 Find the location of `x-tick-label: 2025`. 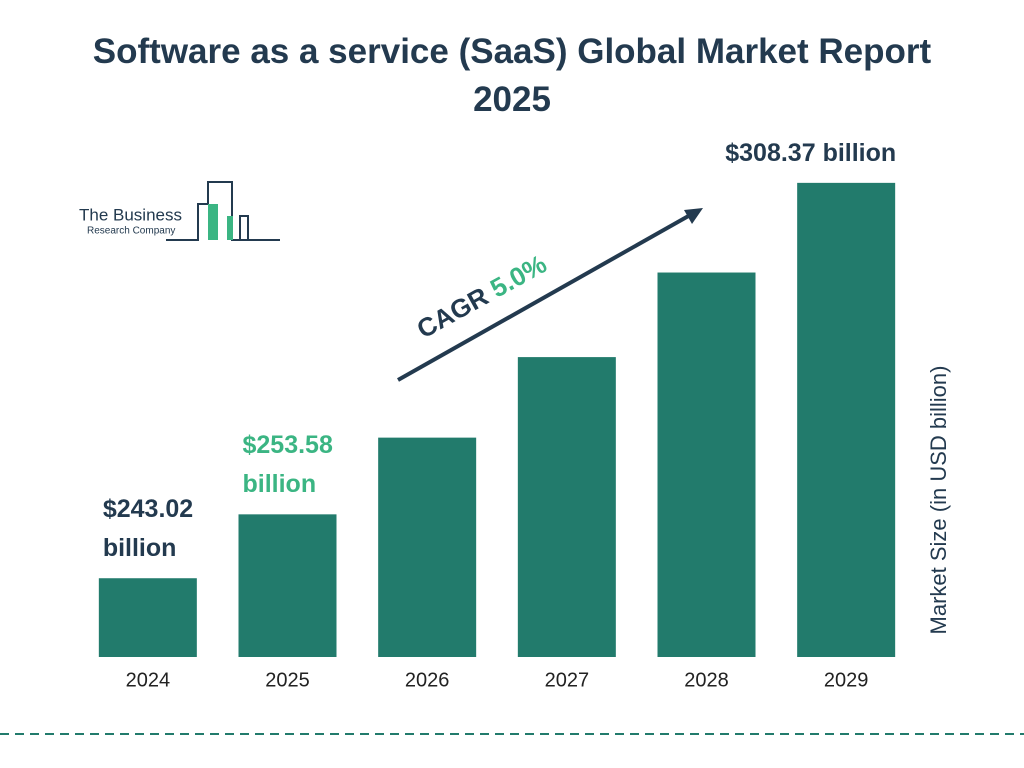

x-tick-label: 2025 is located at coordinates (287, 680).